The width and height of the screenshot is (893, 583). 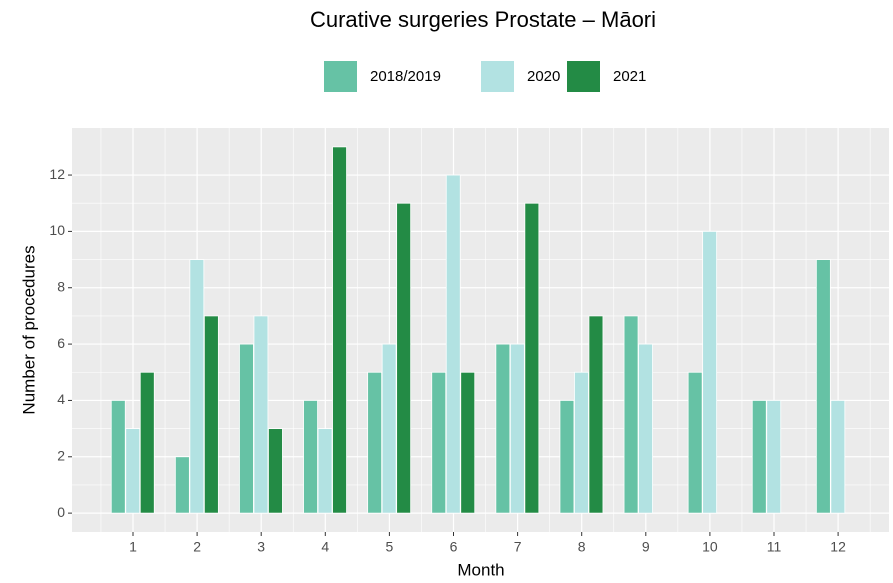 What do you see at coordinates (61, 286) in the screenshot?
I see `y-tick-label: 8` at bounding box center [61, 286].